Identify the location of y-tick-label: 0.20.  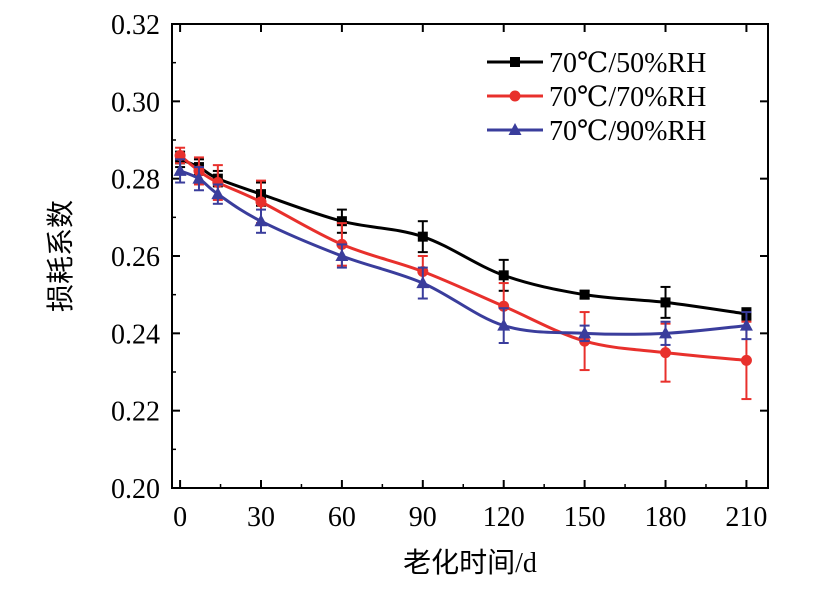
(135, 489).